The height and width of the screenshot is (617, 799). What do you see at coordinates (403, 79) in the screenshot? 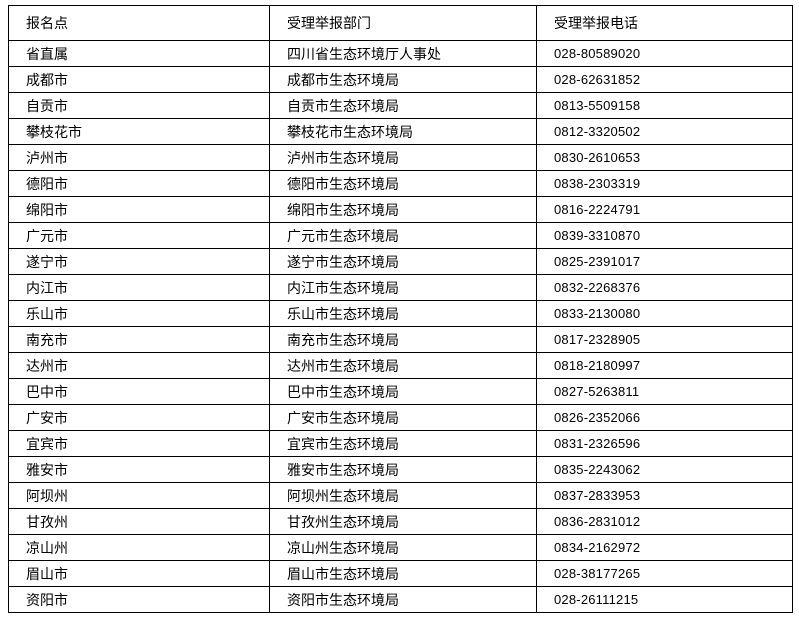
I see `department-cell: 成都市生态环境局` at bounding box center [403, 79].